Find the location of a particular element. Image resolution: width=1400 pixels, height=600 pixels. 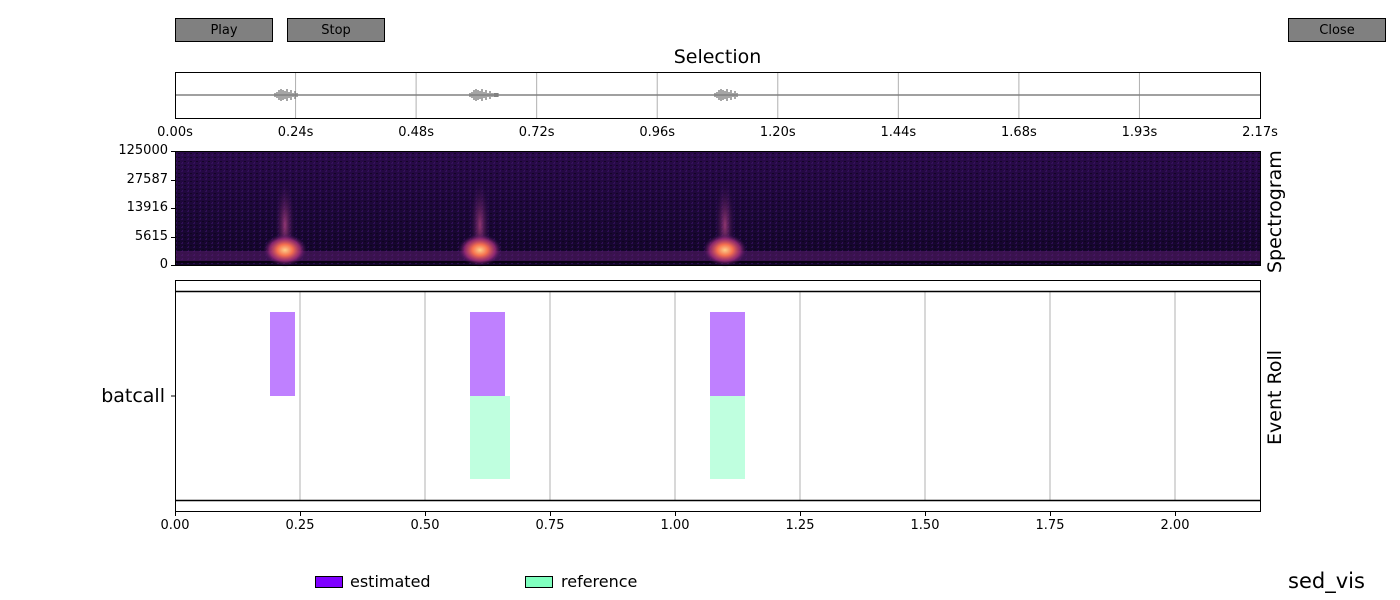

event-roll-time-tick: 1.75 is located at coordinates (1050, 525).